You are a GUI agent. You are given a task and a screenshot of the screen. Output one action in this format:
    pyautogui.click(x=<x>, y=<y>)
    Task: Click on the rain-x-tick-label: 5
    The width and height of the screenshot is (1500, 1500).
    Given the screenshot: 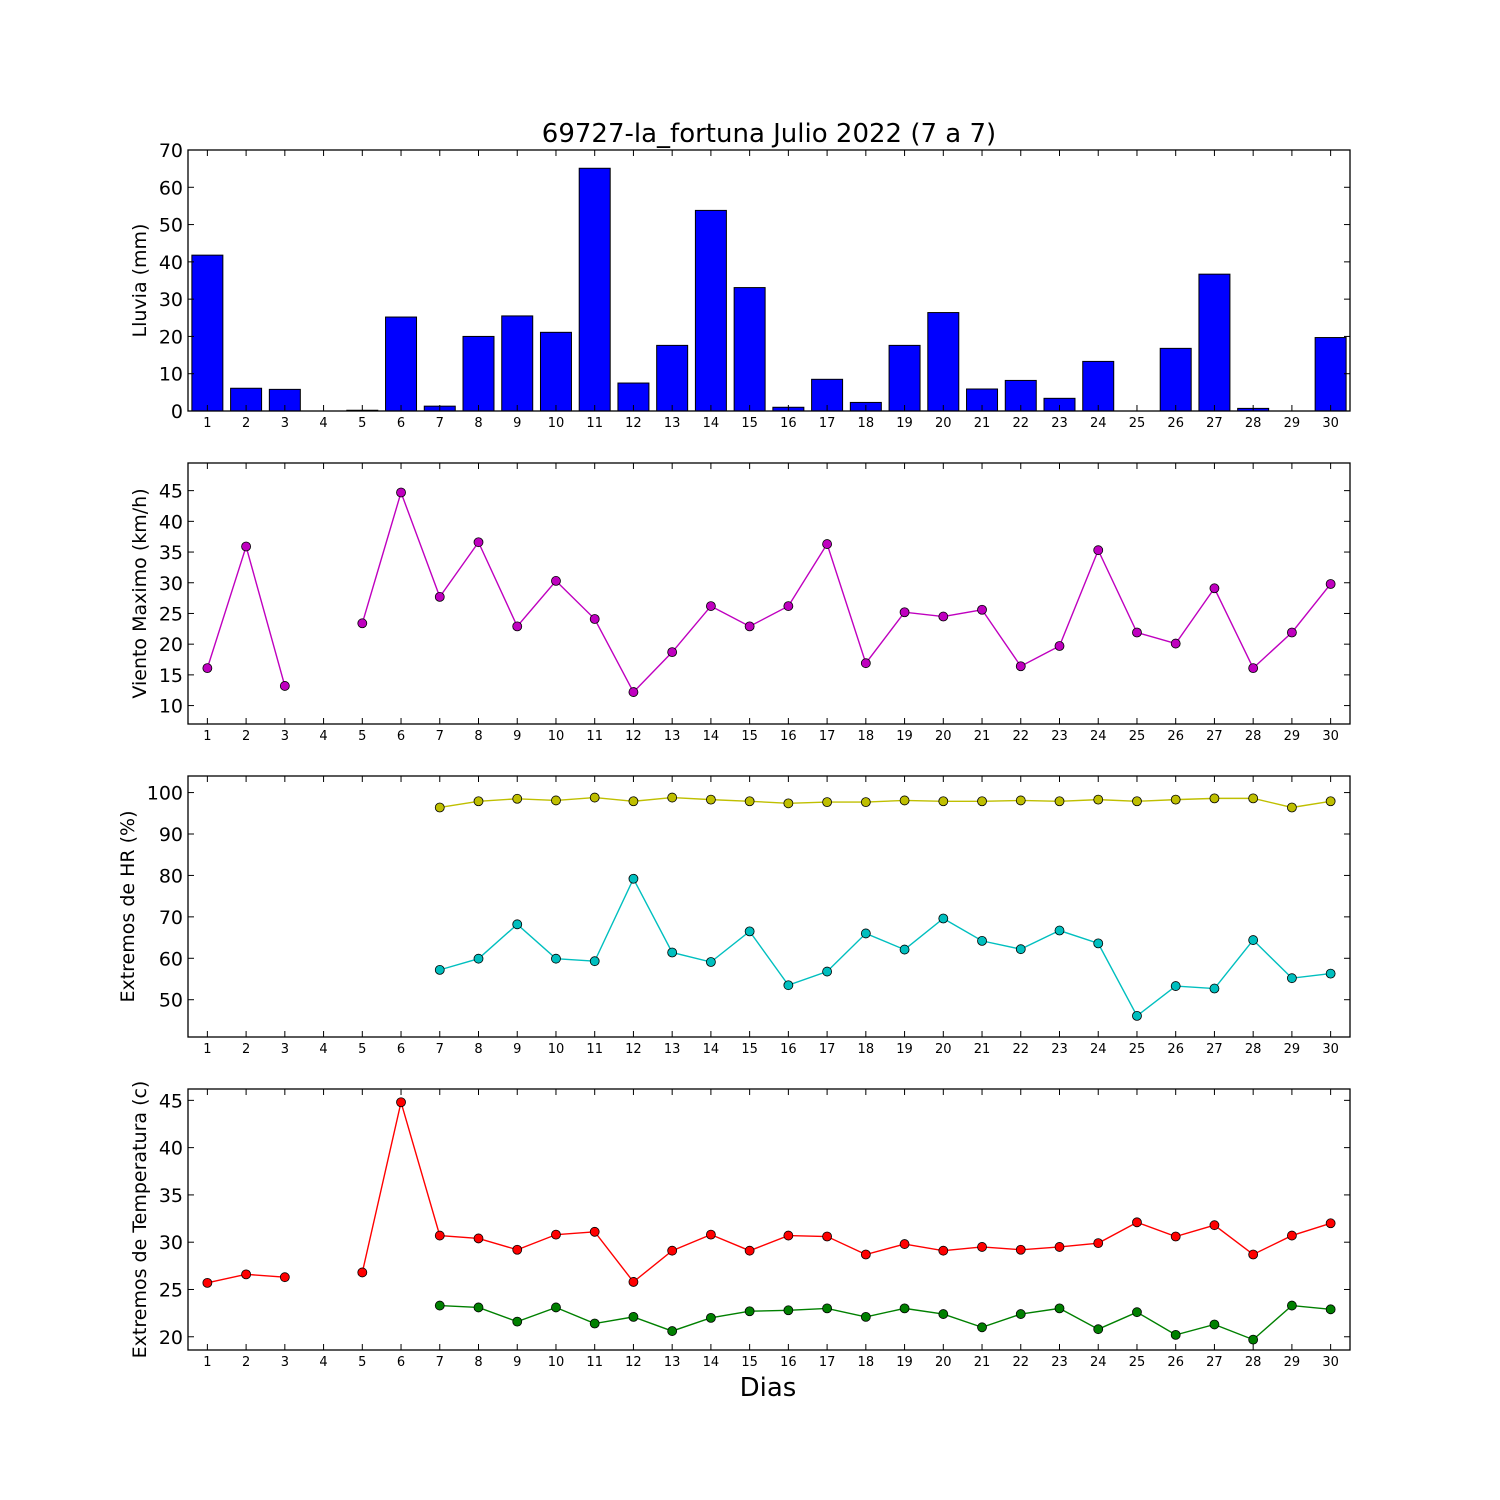 What is the action you would take?
    pyautogui.click(x=362, y=423)
    